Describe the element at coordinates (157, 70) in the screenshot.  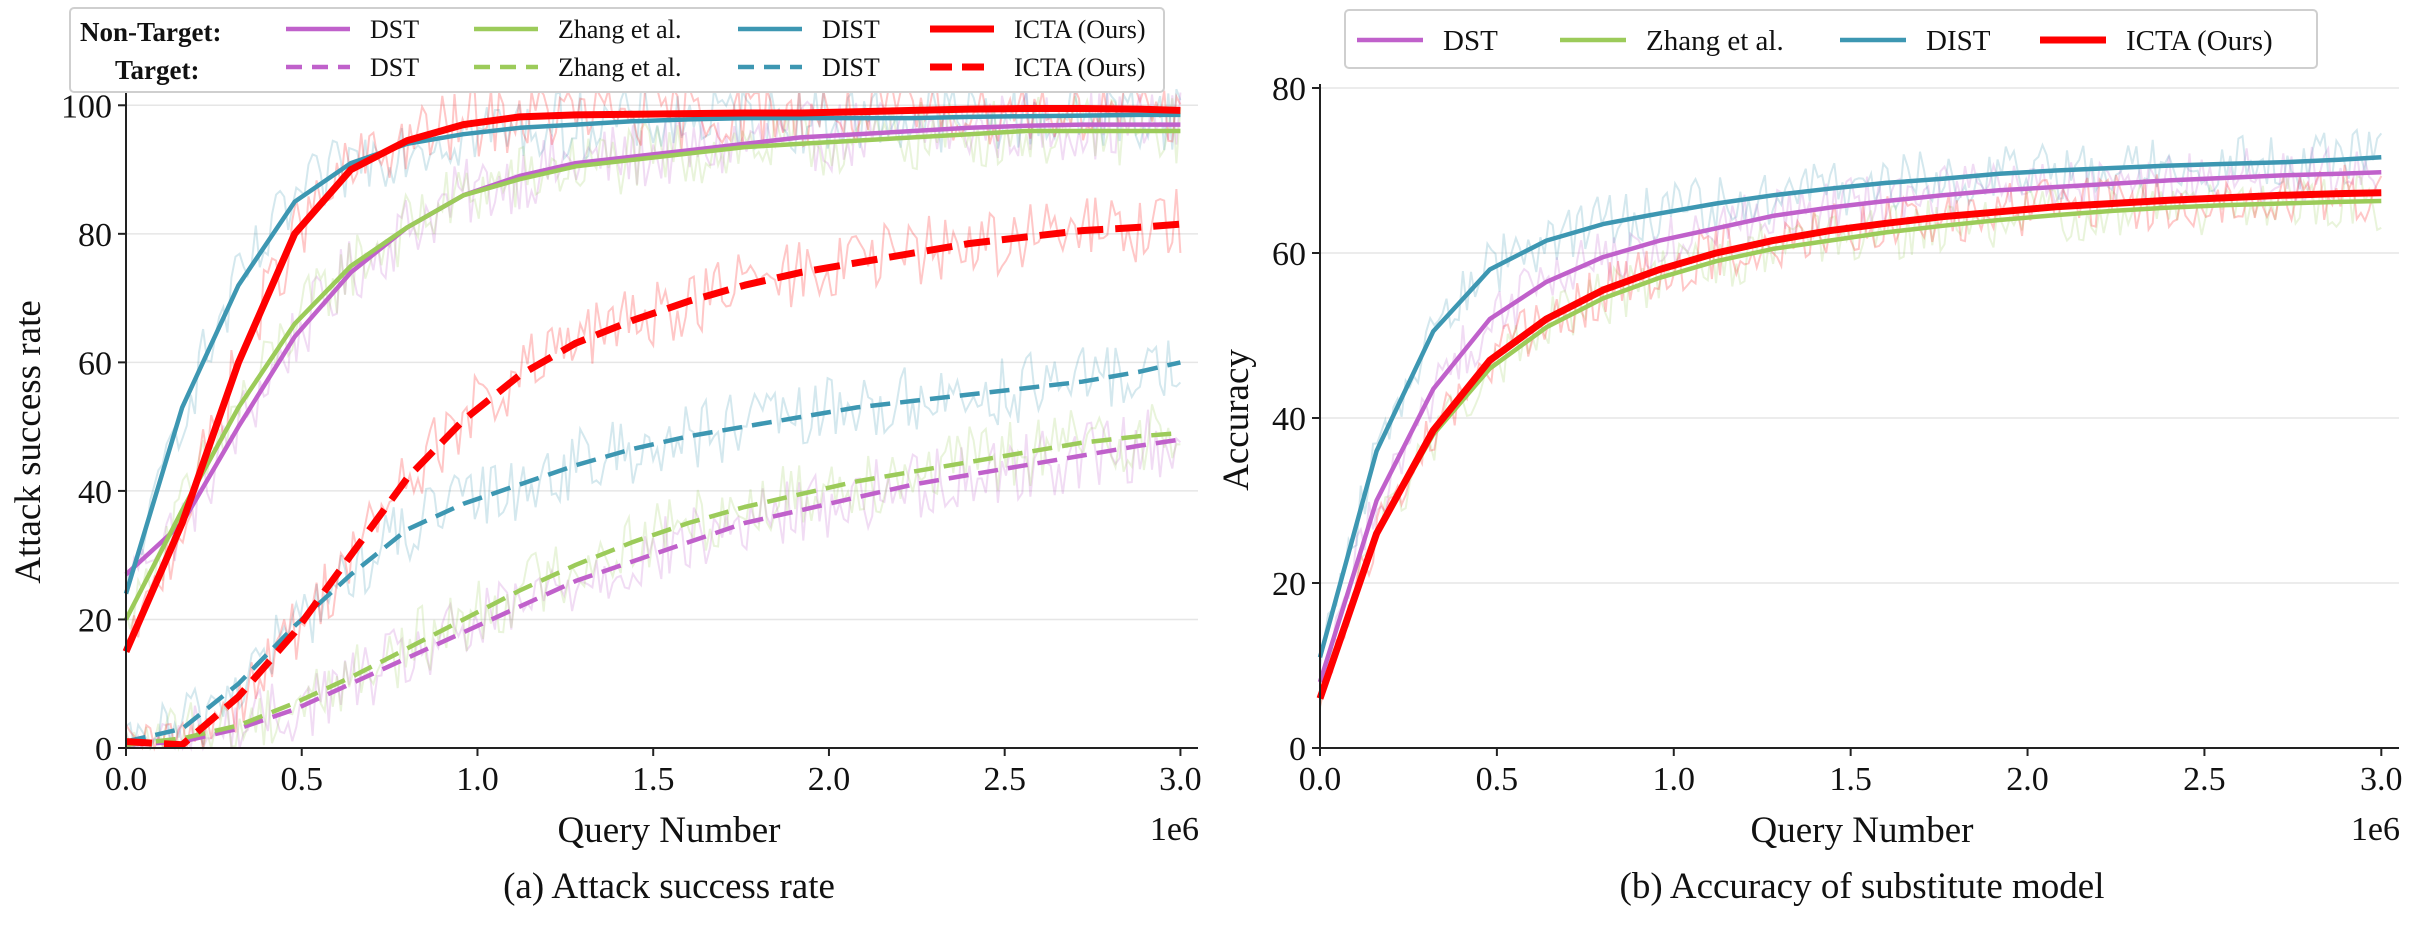
I see `legend-target-label: Target:` at that location.